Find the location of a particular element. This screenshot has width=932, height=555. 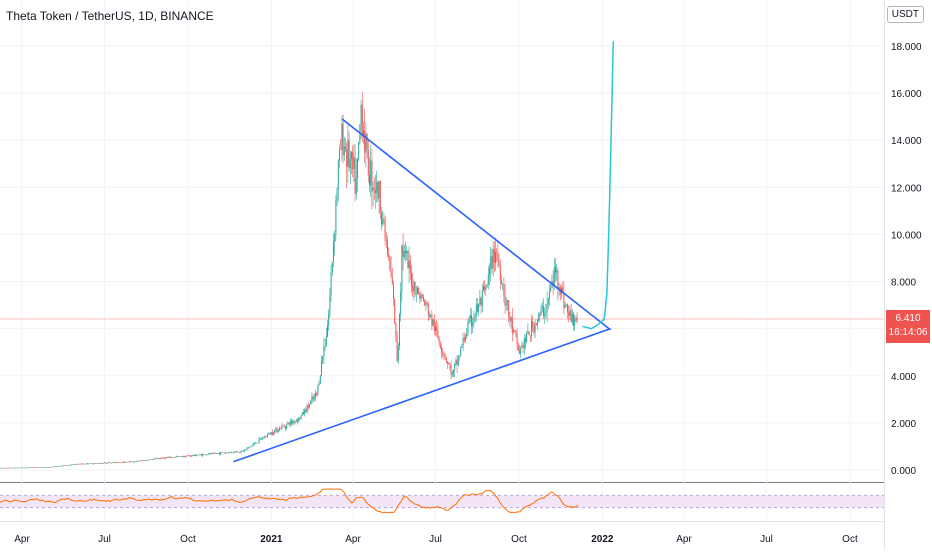

y-tick-label: 0.000 is located at coordinates (903, 471).